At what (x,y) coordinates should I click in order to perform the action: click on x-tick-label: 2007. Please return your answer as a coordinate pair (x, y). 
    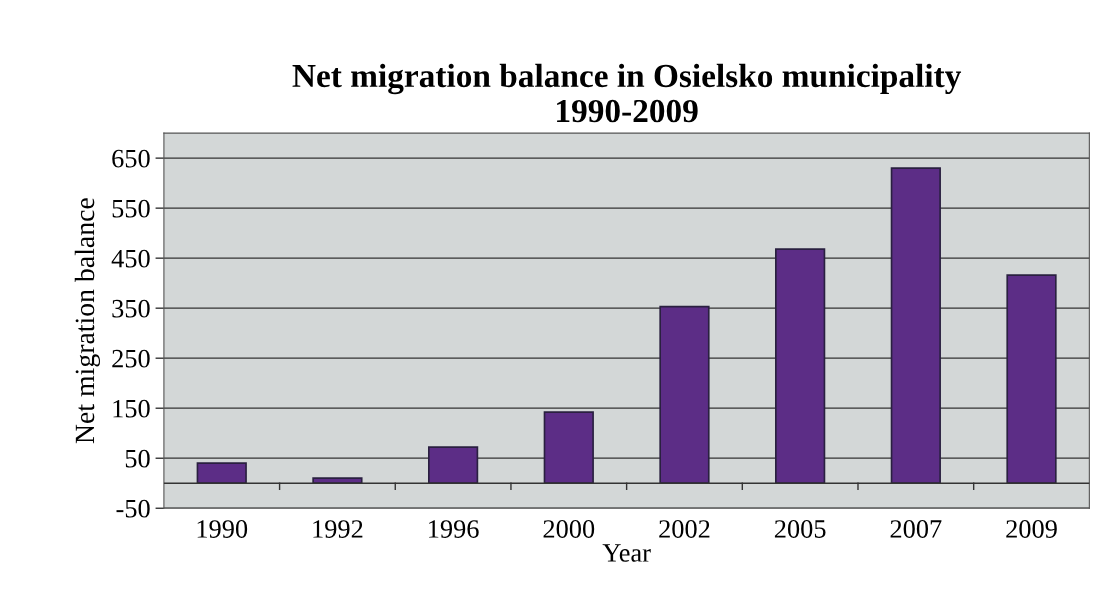
    Looking at the image, I should click on (916, 529).